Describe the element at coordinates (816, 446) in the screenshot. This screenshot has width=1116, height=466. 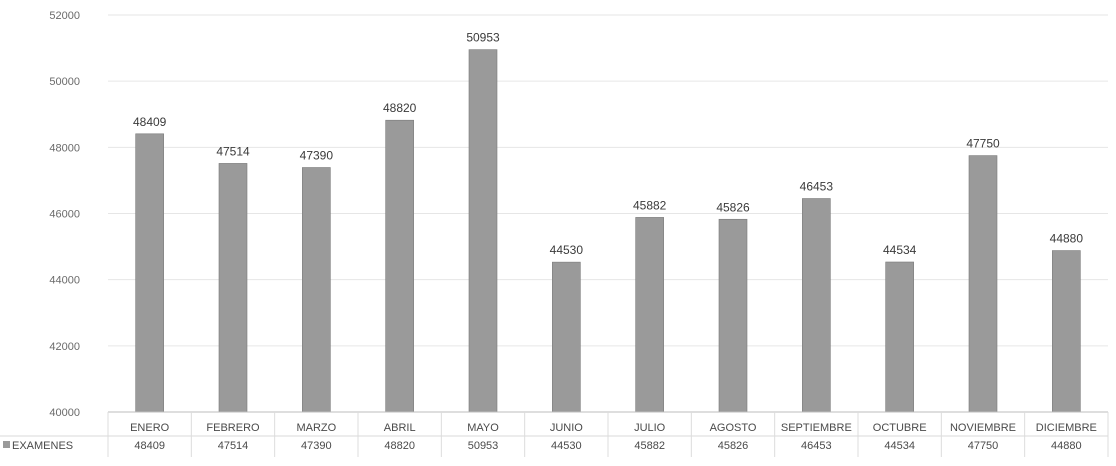
I see `table-value: 46453` at that location.